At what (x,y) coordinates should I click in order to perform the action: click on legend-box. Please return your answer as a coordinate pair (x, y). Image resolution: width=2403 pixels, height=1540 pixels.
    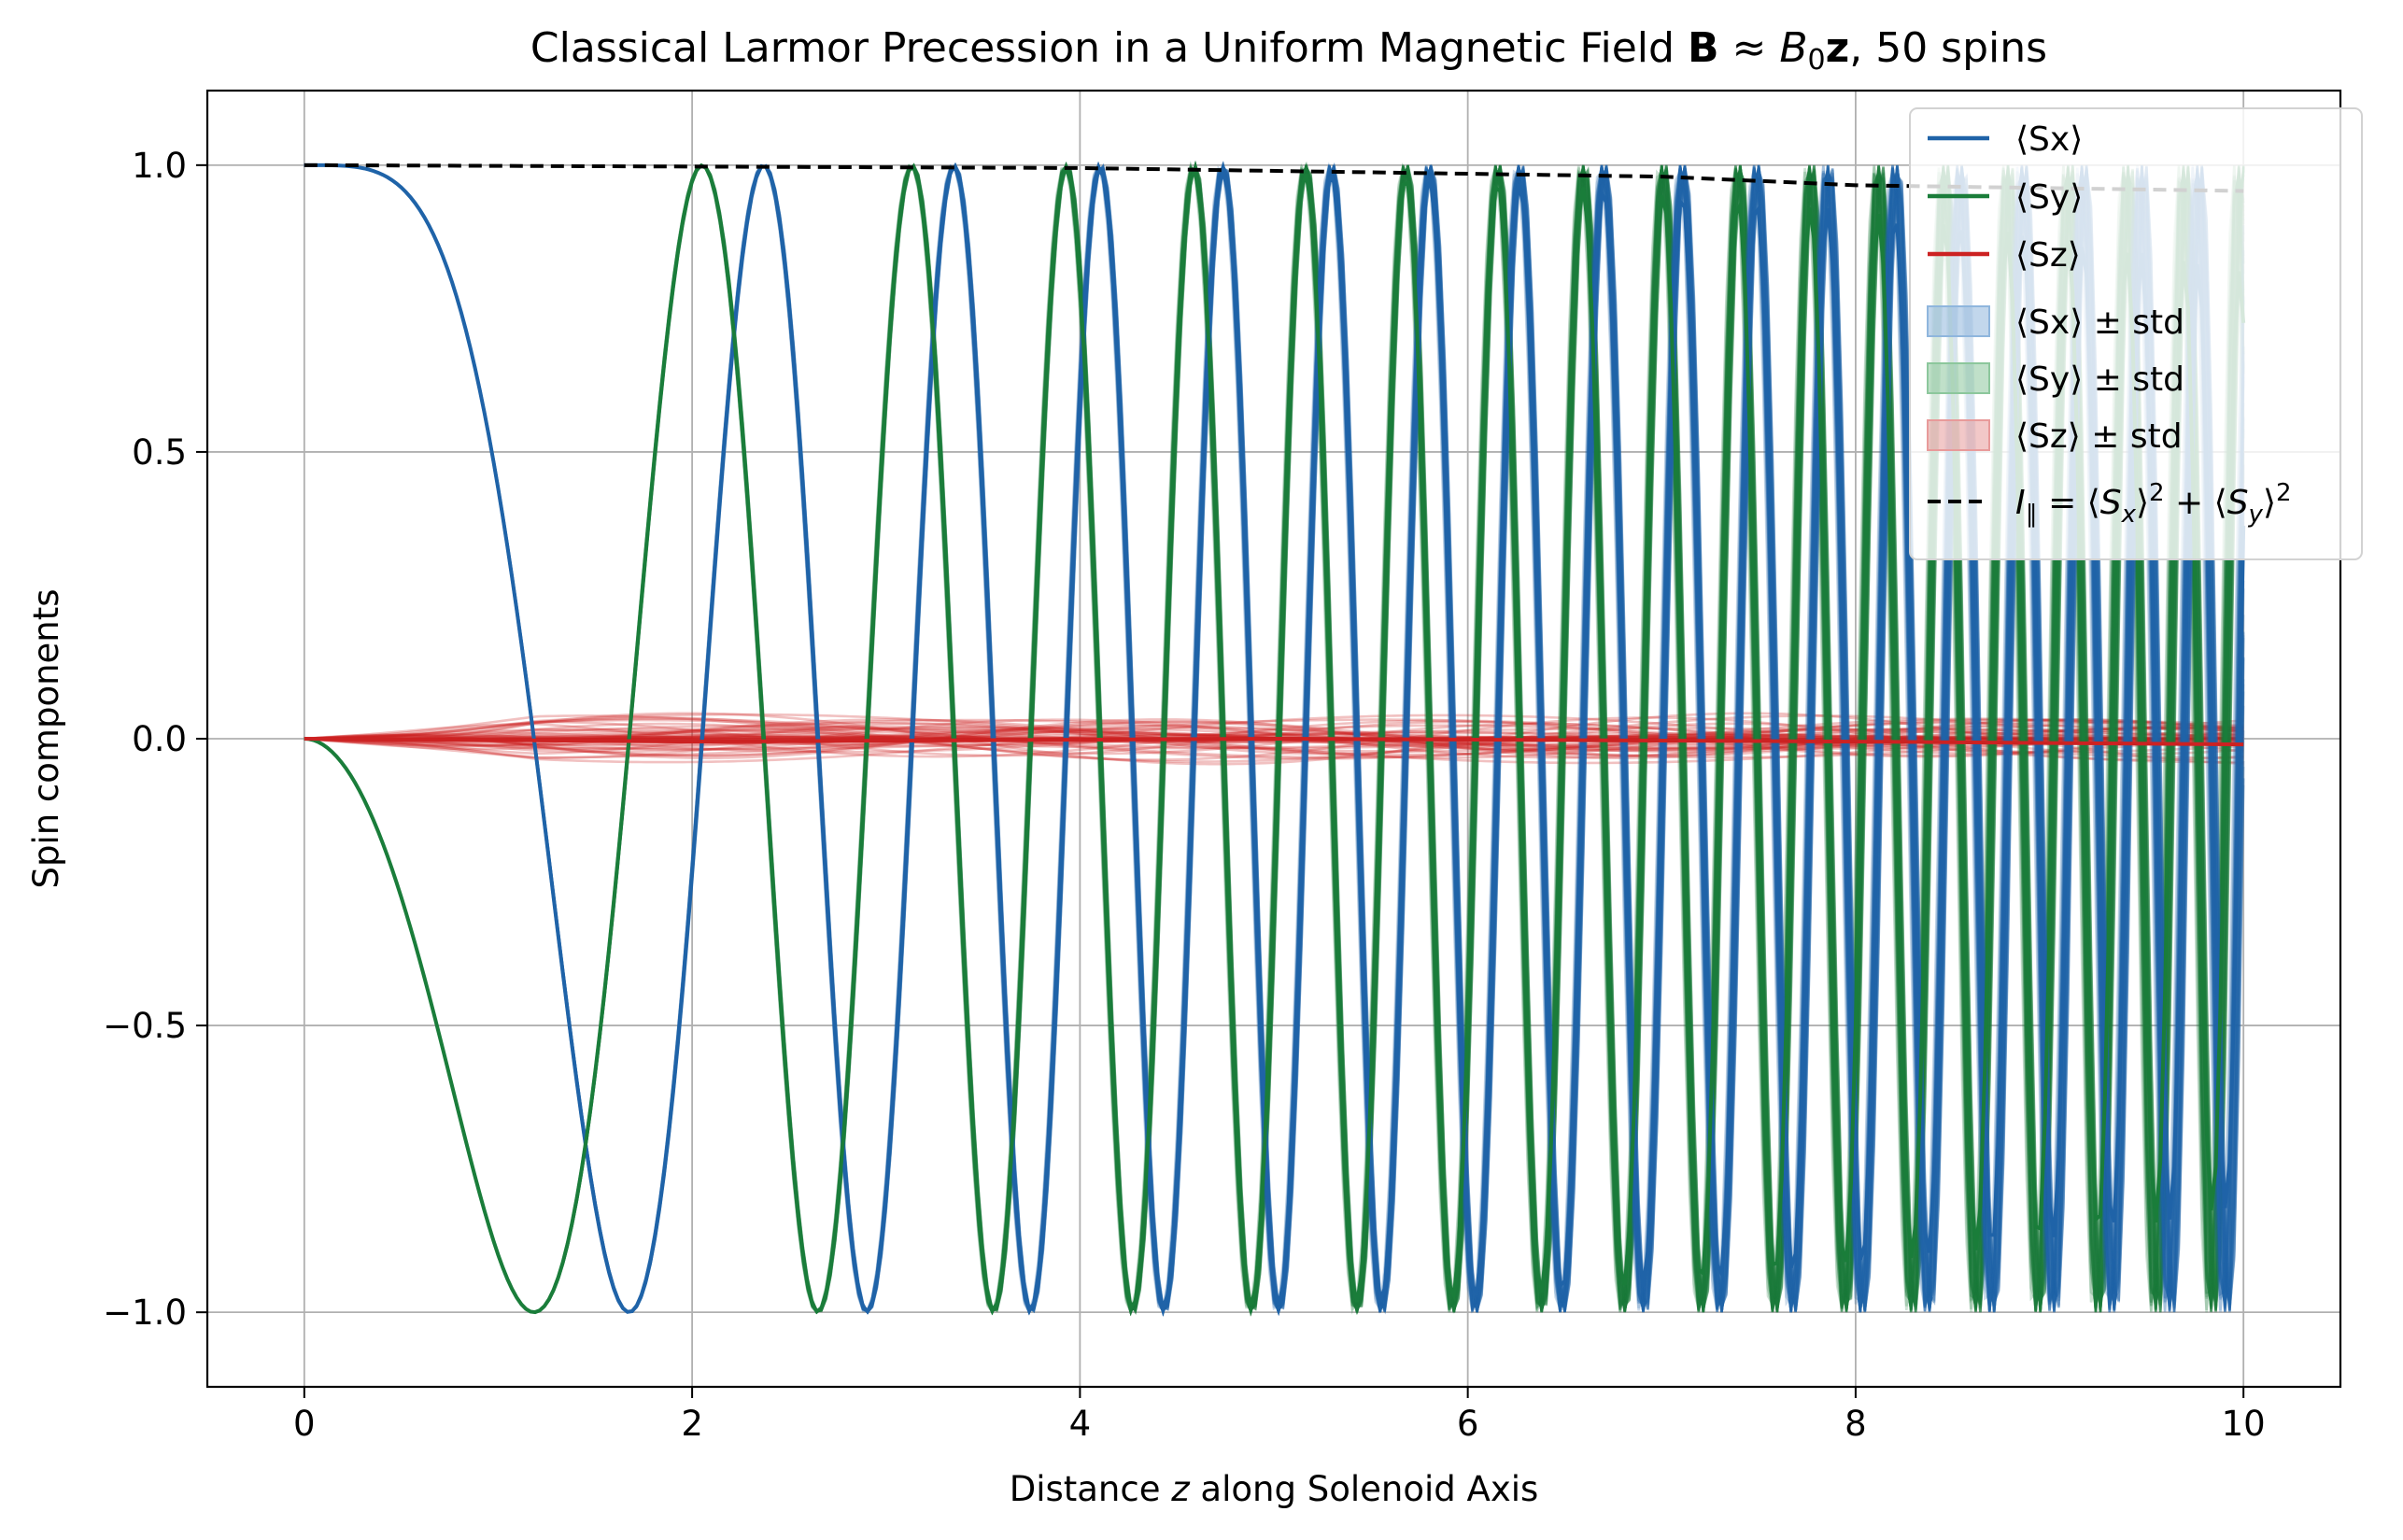
    Looking at the image, I should click on (2136, 334).